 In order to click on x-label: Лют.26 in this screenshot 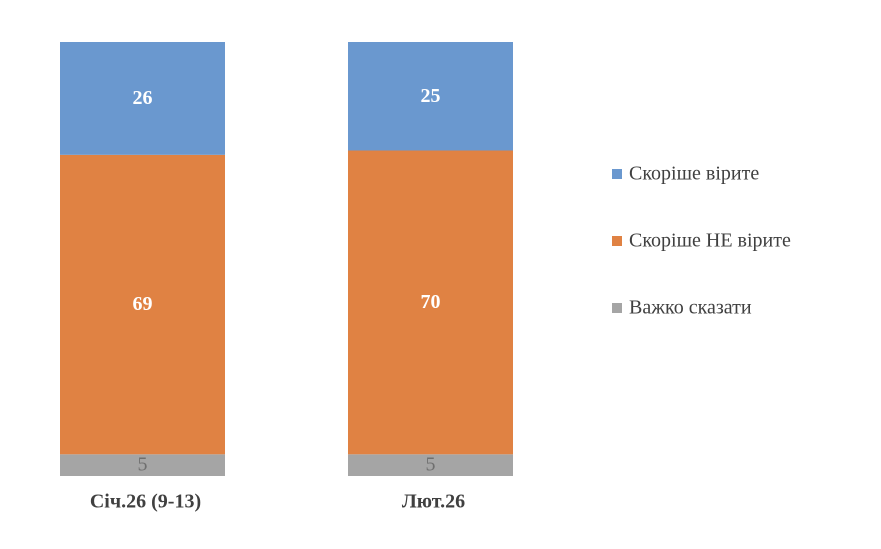, I will do `click(433, 502)`.